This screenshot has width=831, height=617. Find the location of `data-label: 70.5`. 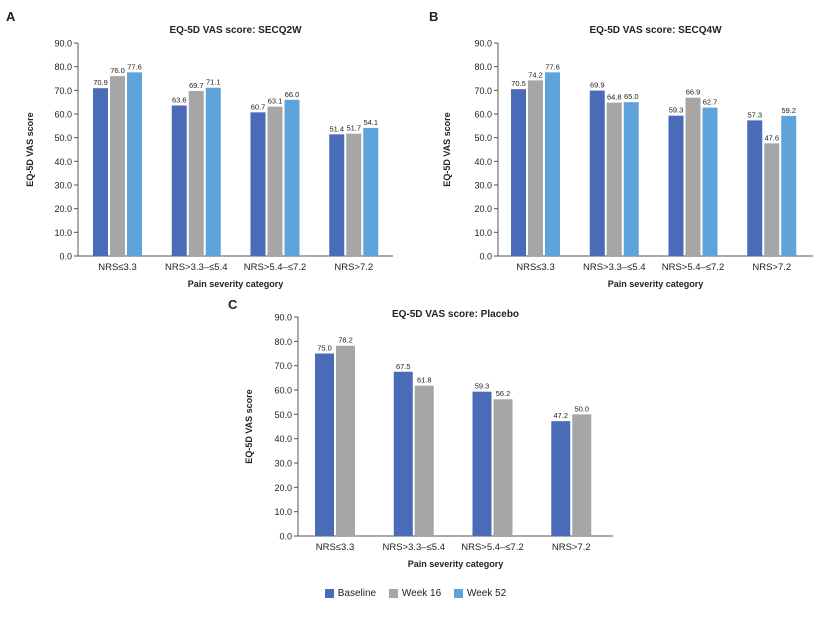

data-label: 70.5 is located at coordinates (518, 83).